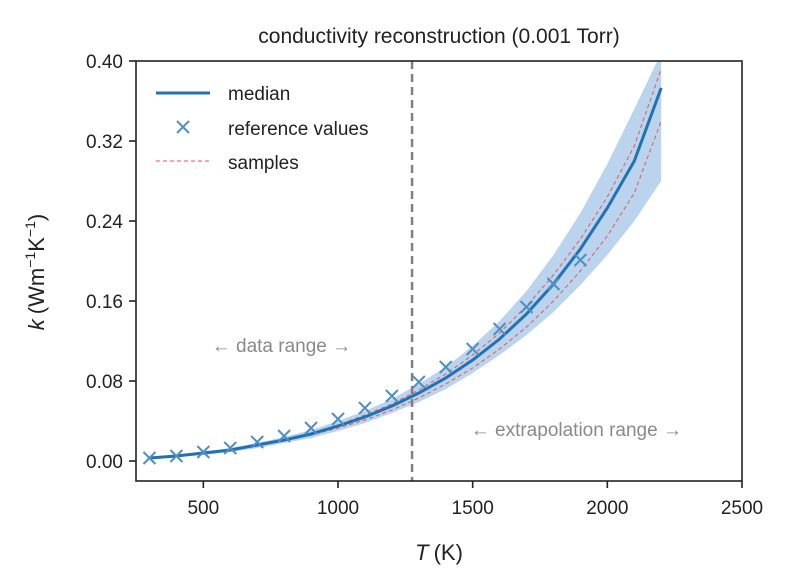 This screenshot has width=792, height=588. Describe the element at coordinates (104, 382) in the screenshot. I see `y-tick-label: 0.08` at that location.